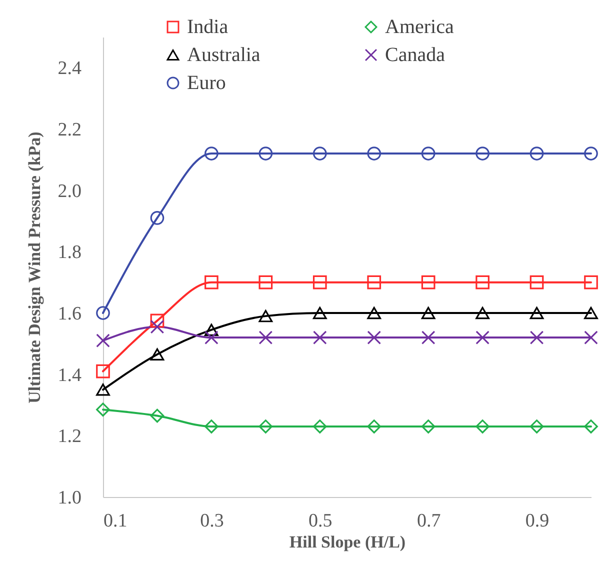 Image resolution: width=613 pixels, height=563 pixels. I want to click on legend-label: Euro, so click(206, 83).